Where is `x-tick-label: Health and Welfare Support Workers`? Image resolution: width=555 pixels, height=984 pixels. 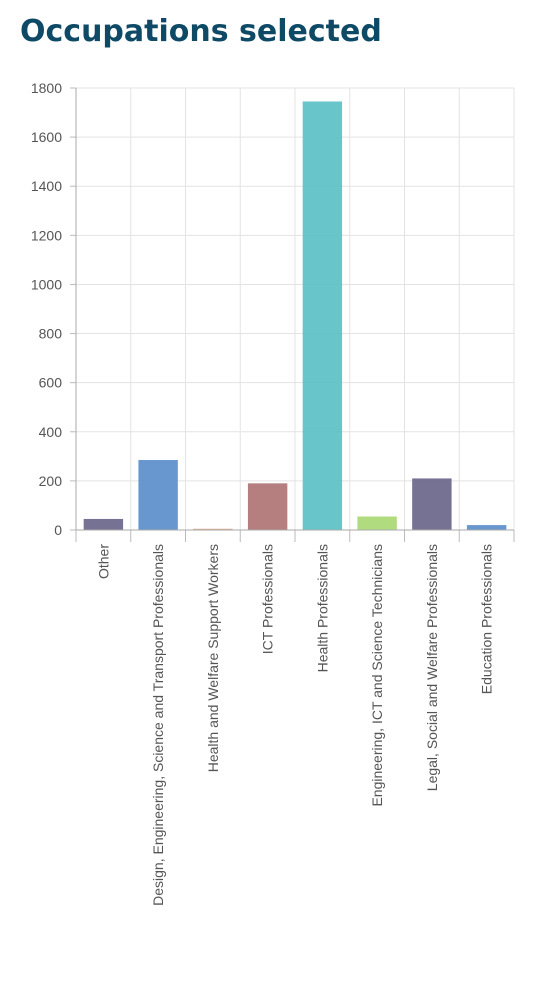 x-tick-label: Health and Welfare Support Workers is located at coordinates (213, 658).